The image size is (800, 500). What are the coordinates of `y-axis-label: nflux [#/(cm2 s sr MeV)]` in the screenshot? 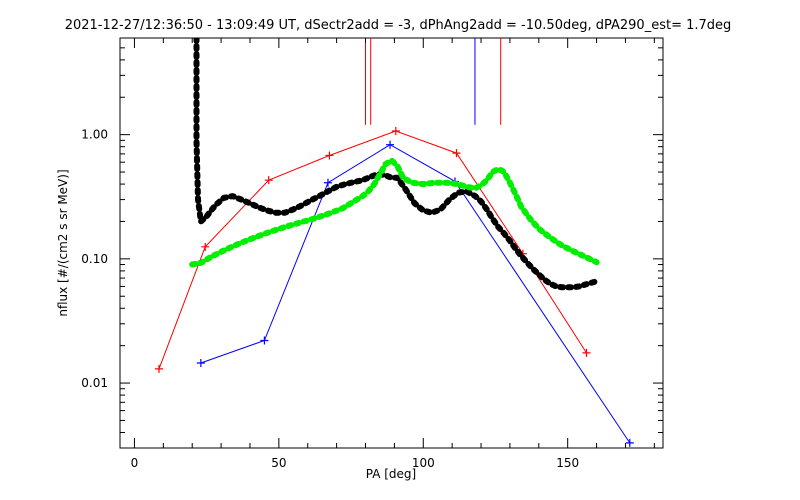 It's located at (63, 242).